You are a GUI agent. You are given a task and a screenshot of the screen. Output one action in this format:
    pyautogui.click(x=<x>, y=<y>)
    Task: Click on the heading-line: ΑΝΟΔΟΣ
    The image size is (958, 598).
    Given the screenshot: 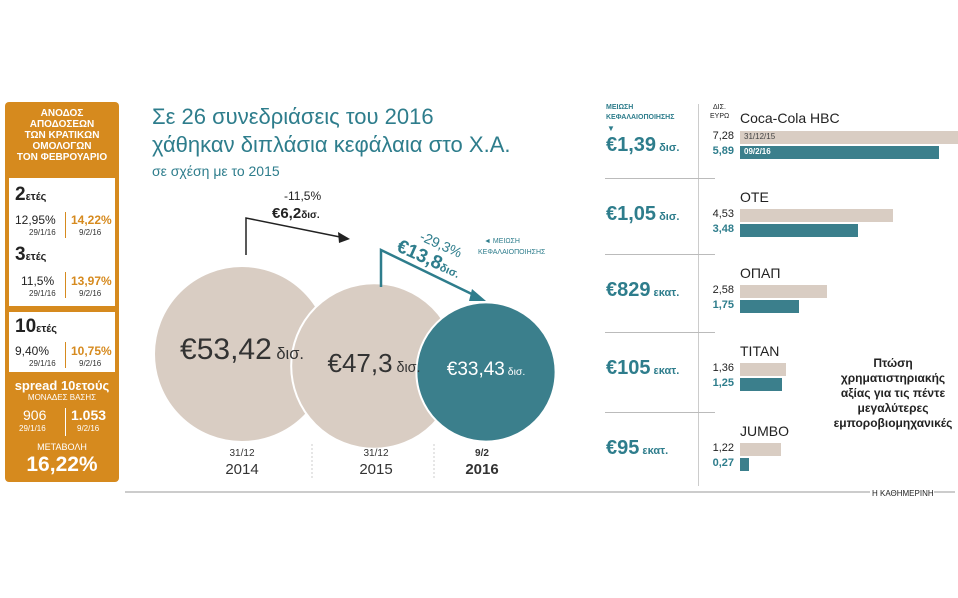 What is the action you would take?
    pyautogui.click(x=62, y=113)
    